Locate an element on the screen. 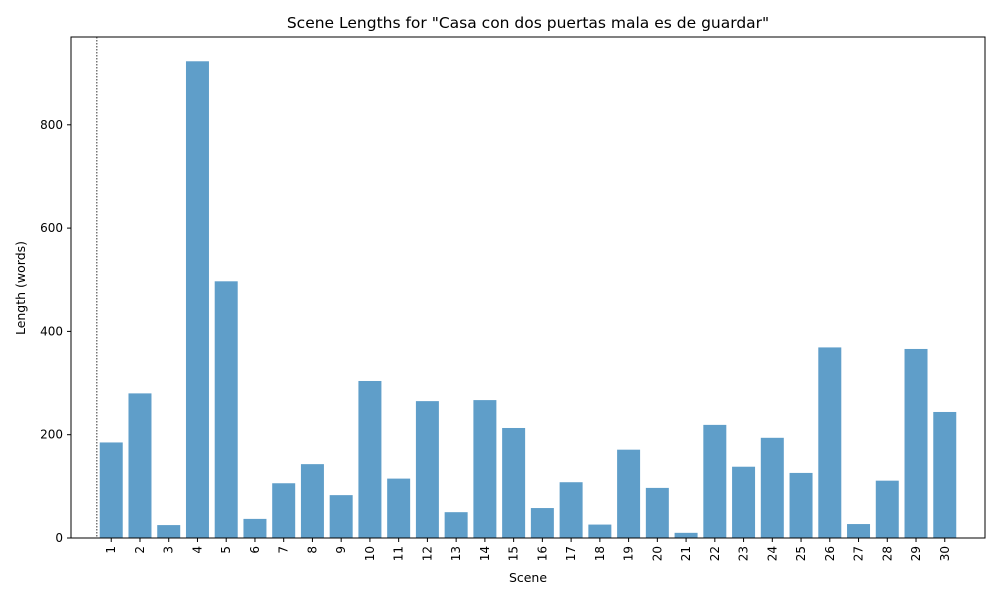 The image size is (1000, 600). x-tick-label: 19 is located at coordinates (629, 553).